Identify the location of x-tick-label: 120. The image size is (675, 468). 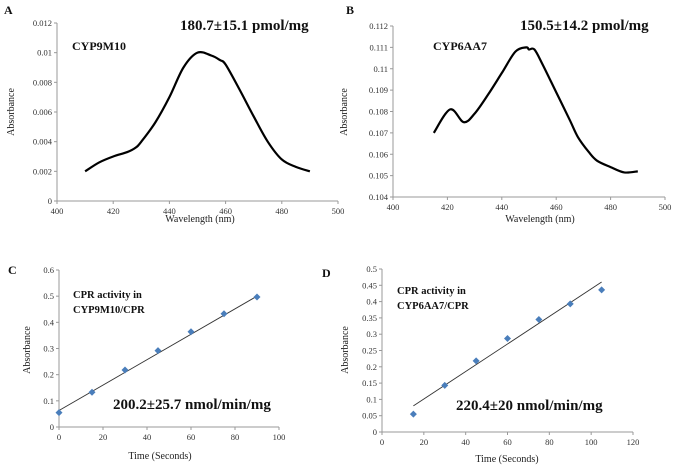
(633, 442).